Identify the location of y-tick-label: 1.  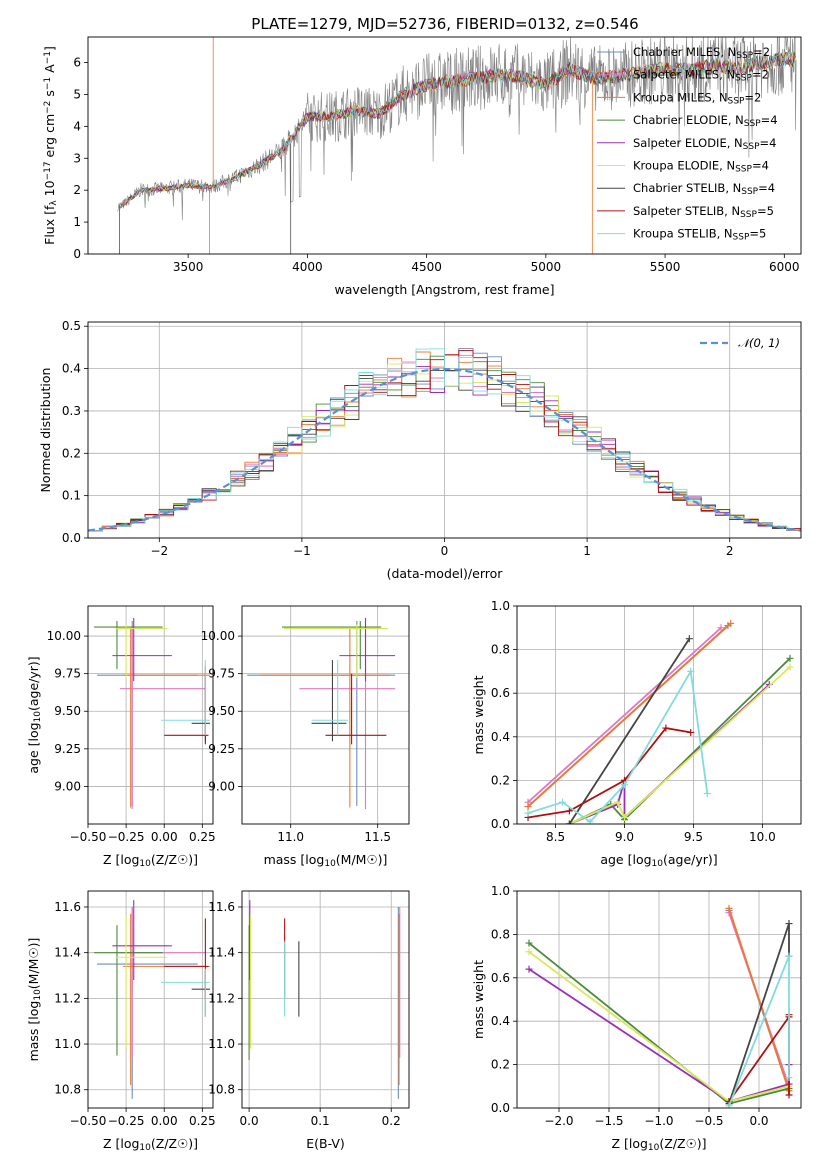
(77, 222).